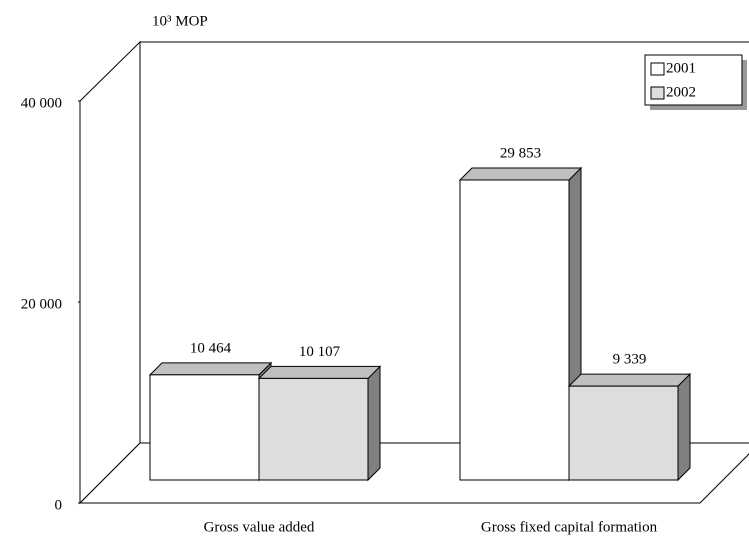 This screenshot has height=540, width=749. Describe the element at coordinates (41, 103) in the screenshot. I see `y-tick-label: 40 000` at that location.